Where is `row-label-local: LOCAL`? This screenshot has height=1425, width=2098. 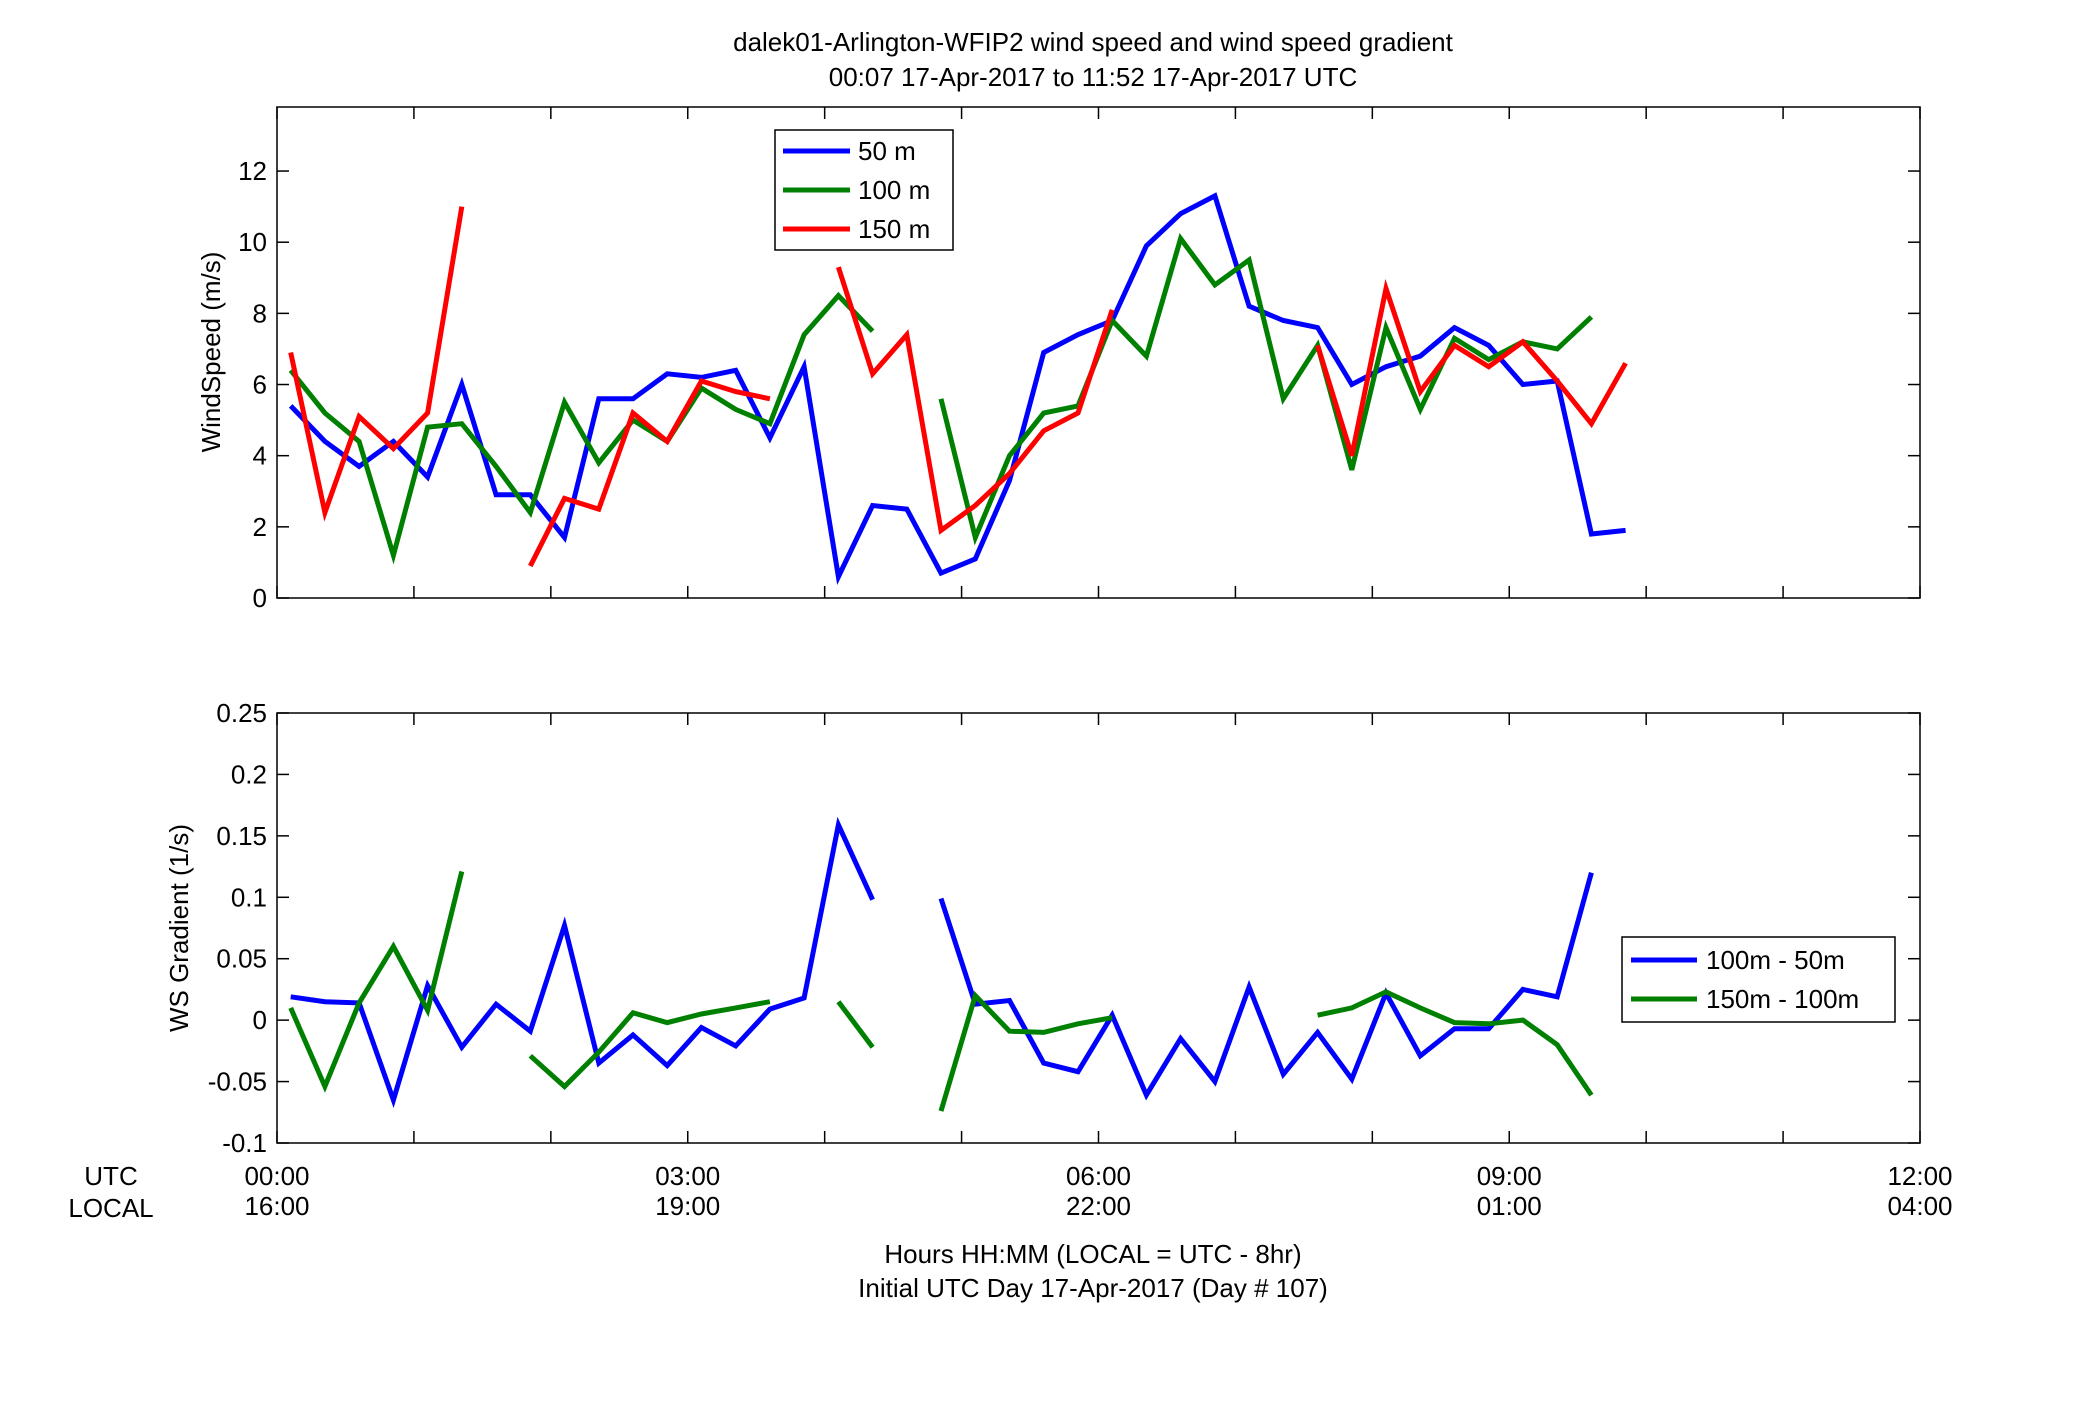
row-label-local: LOCAL is located at coordinates (110, 1208).